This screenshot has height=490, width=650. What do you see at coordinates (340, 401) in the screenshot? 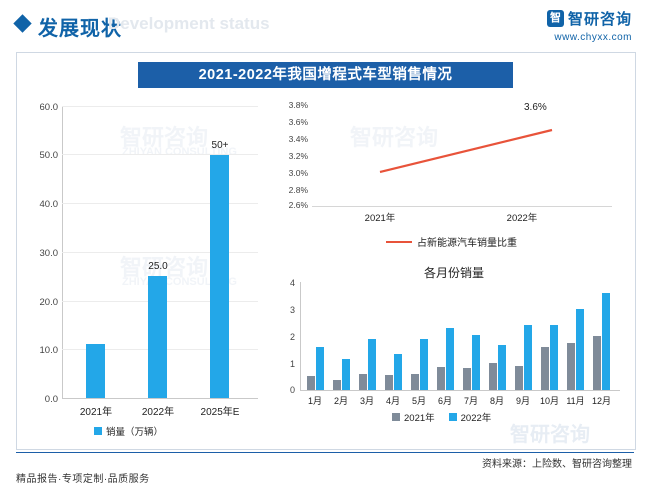
I see `x-tick-label-m2: 2月` at bounding box center [340, 401].